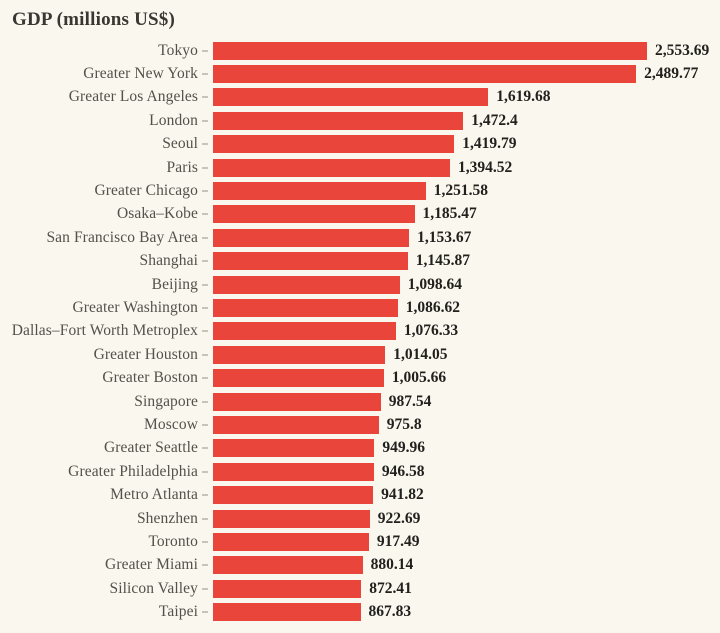 The image size is (720, 633). I want to click on bar-row: Greater Philadelphia 946.58, so click(360, 471).